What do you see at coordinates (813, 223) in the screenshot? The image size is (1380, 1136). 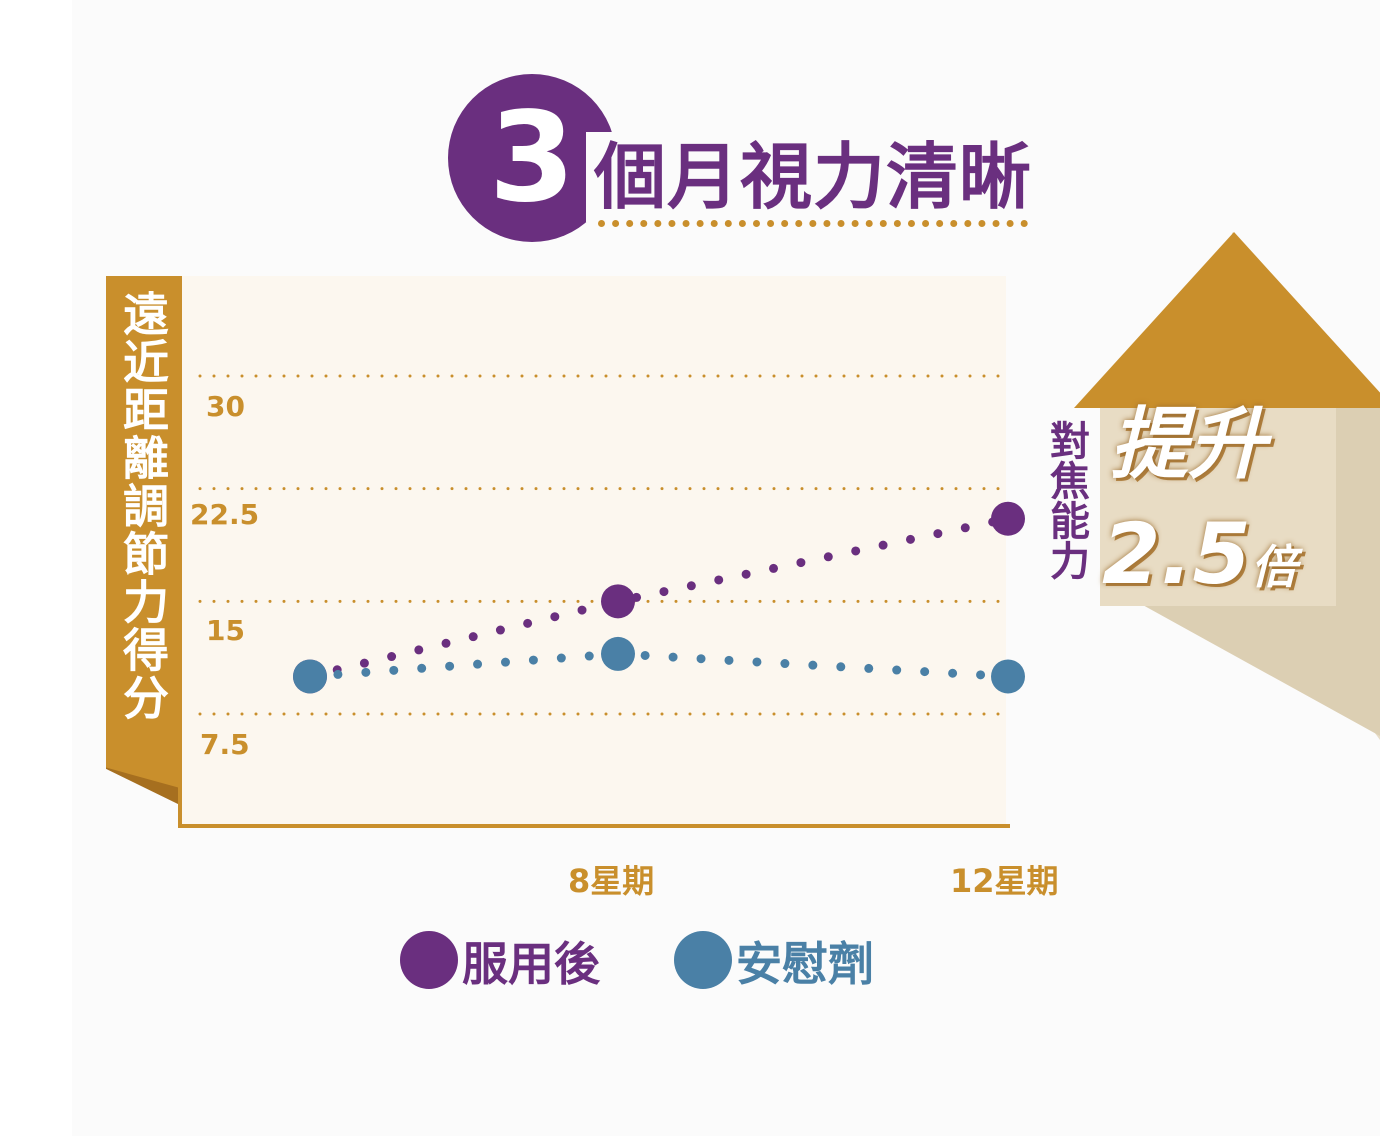 I see `title-underline` at bounding box center [813, 223].